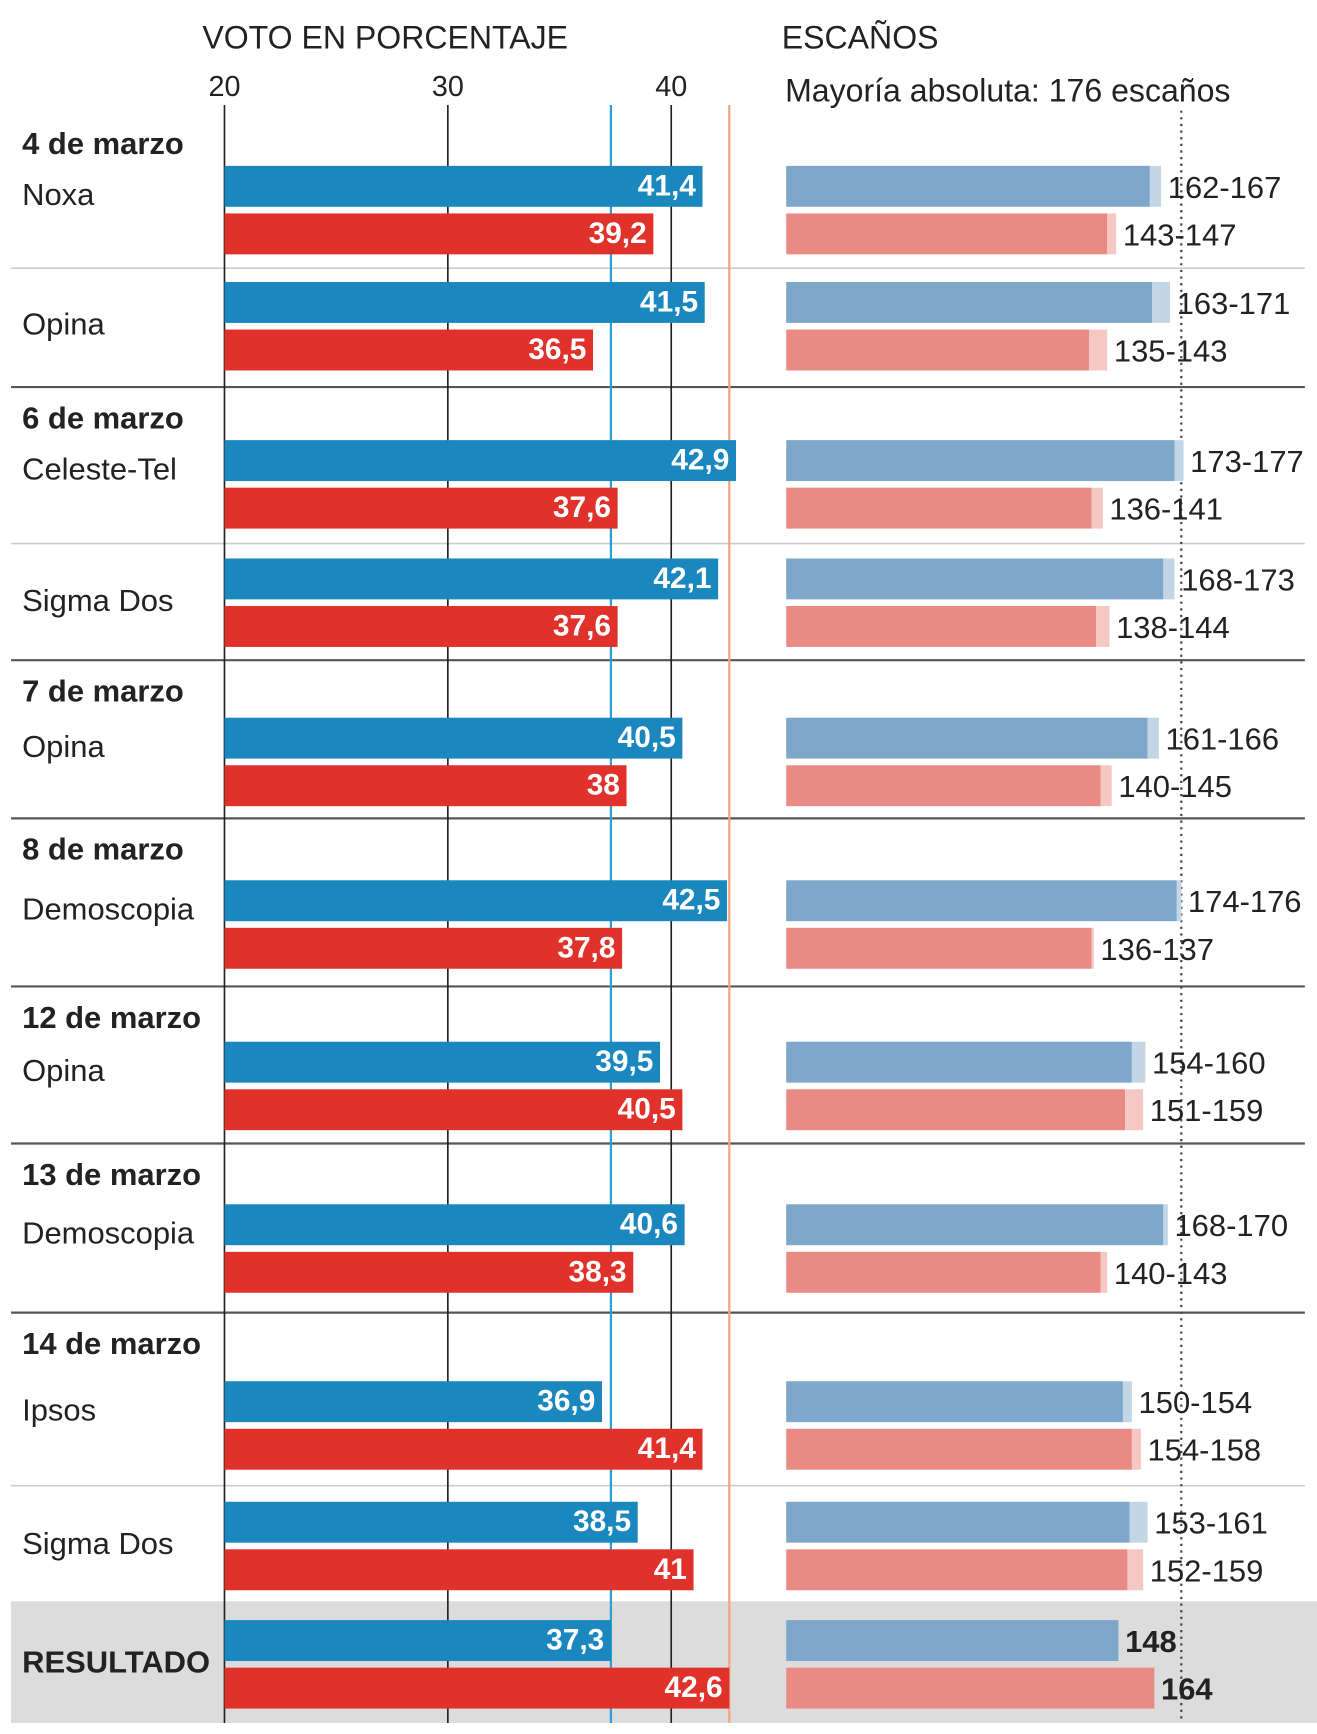 Image resolution: width=1317 pixels, height=1734 pixels. Describe the element at coordinates (694, 1687) in the screenshot. I see `vote-label: 42,6` at that location.